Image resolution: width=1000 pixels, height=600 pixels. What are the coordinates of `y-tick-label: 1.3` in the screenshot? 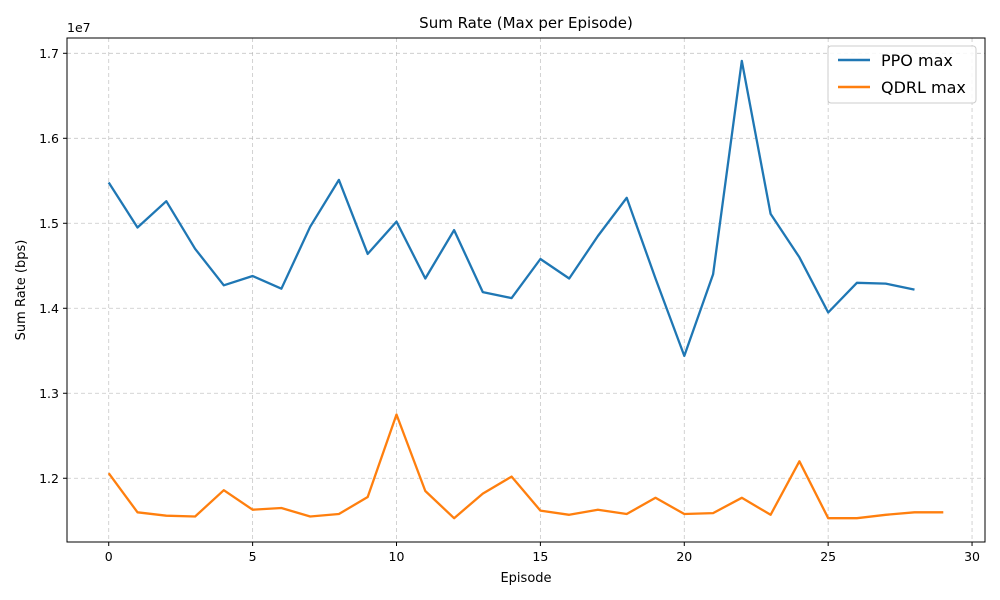 It's located at (49, 393).